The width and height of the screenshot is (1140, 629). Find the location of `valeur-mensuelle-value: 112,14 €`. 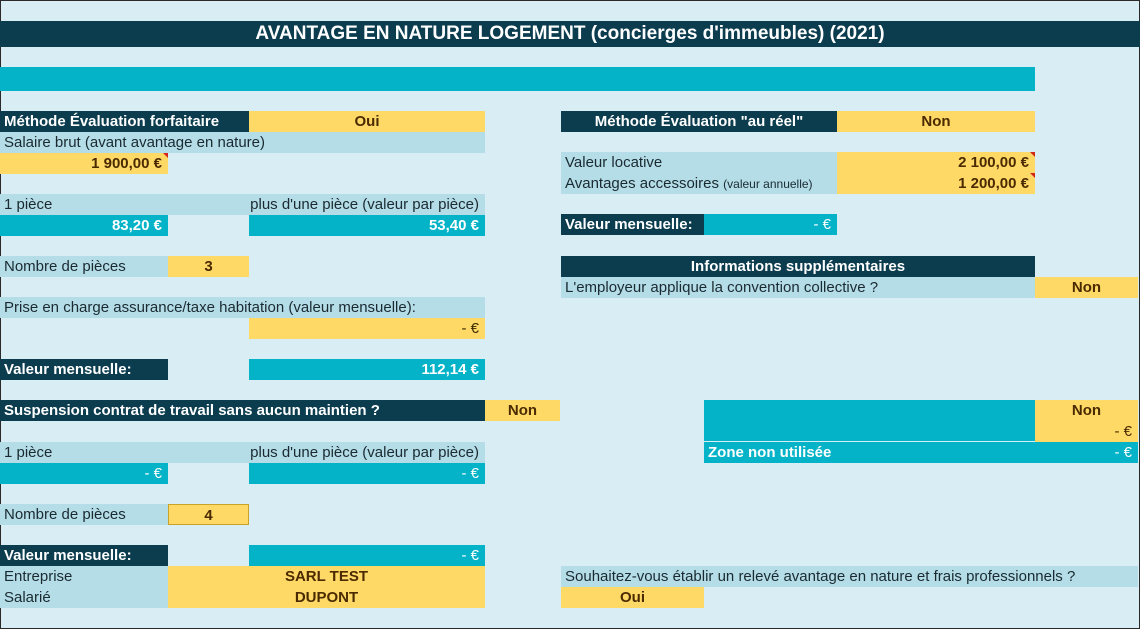

valeur-mensuelle-value: 112,14 € is located at coordinates (367, 369).